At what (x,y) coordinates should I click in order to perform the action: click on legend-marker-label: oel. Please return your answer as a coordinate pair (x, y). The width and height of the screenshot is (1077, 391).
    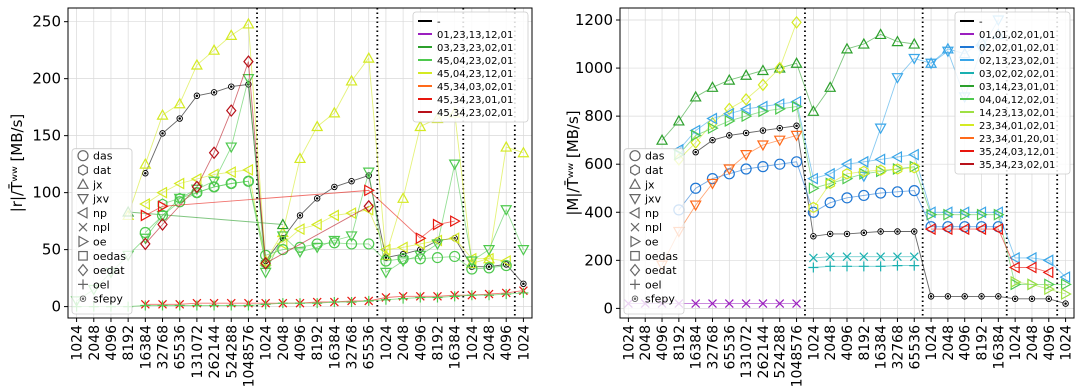
    Looking at the image, I should click on (653, 284).